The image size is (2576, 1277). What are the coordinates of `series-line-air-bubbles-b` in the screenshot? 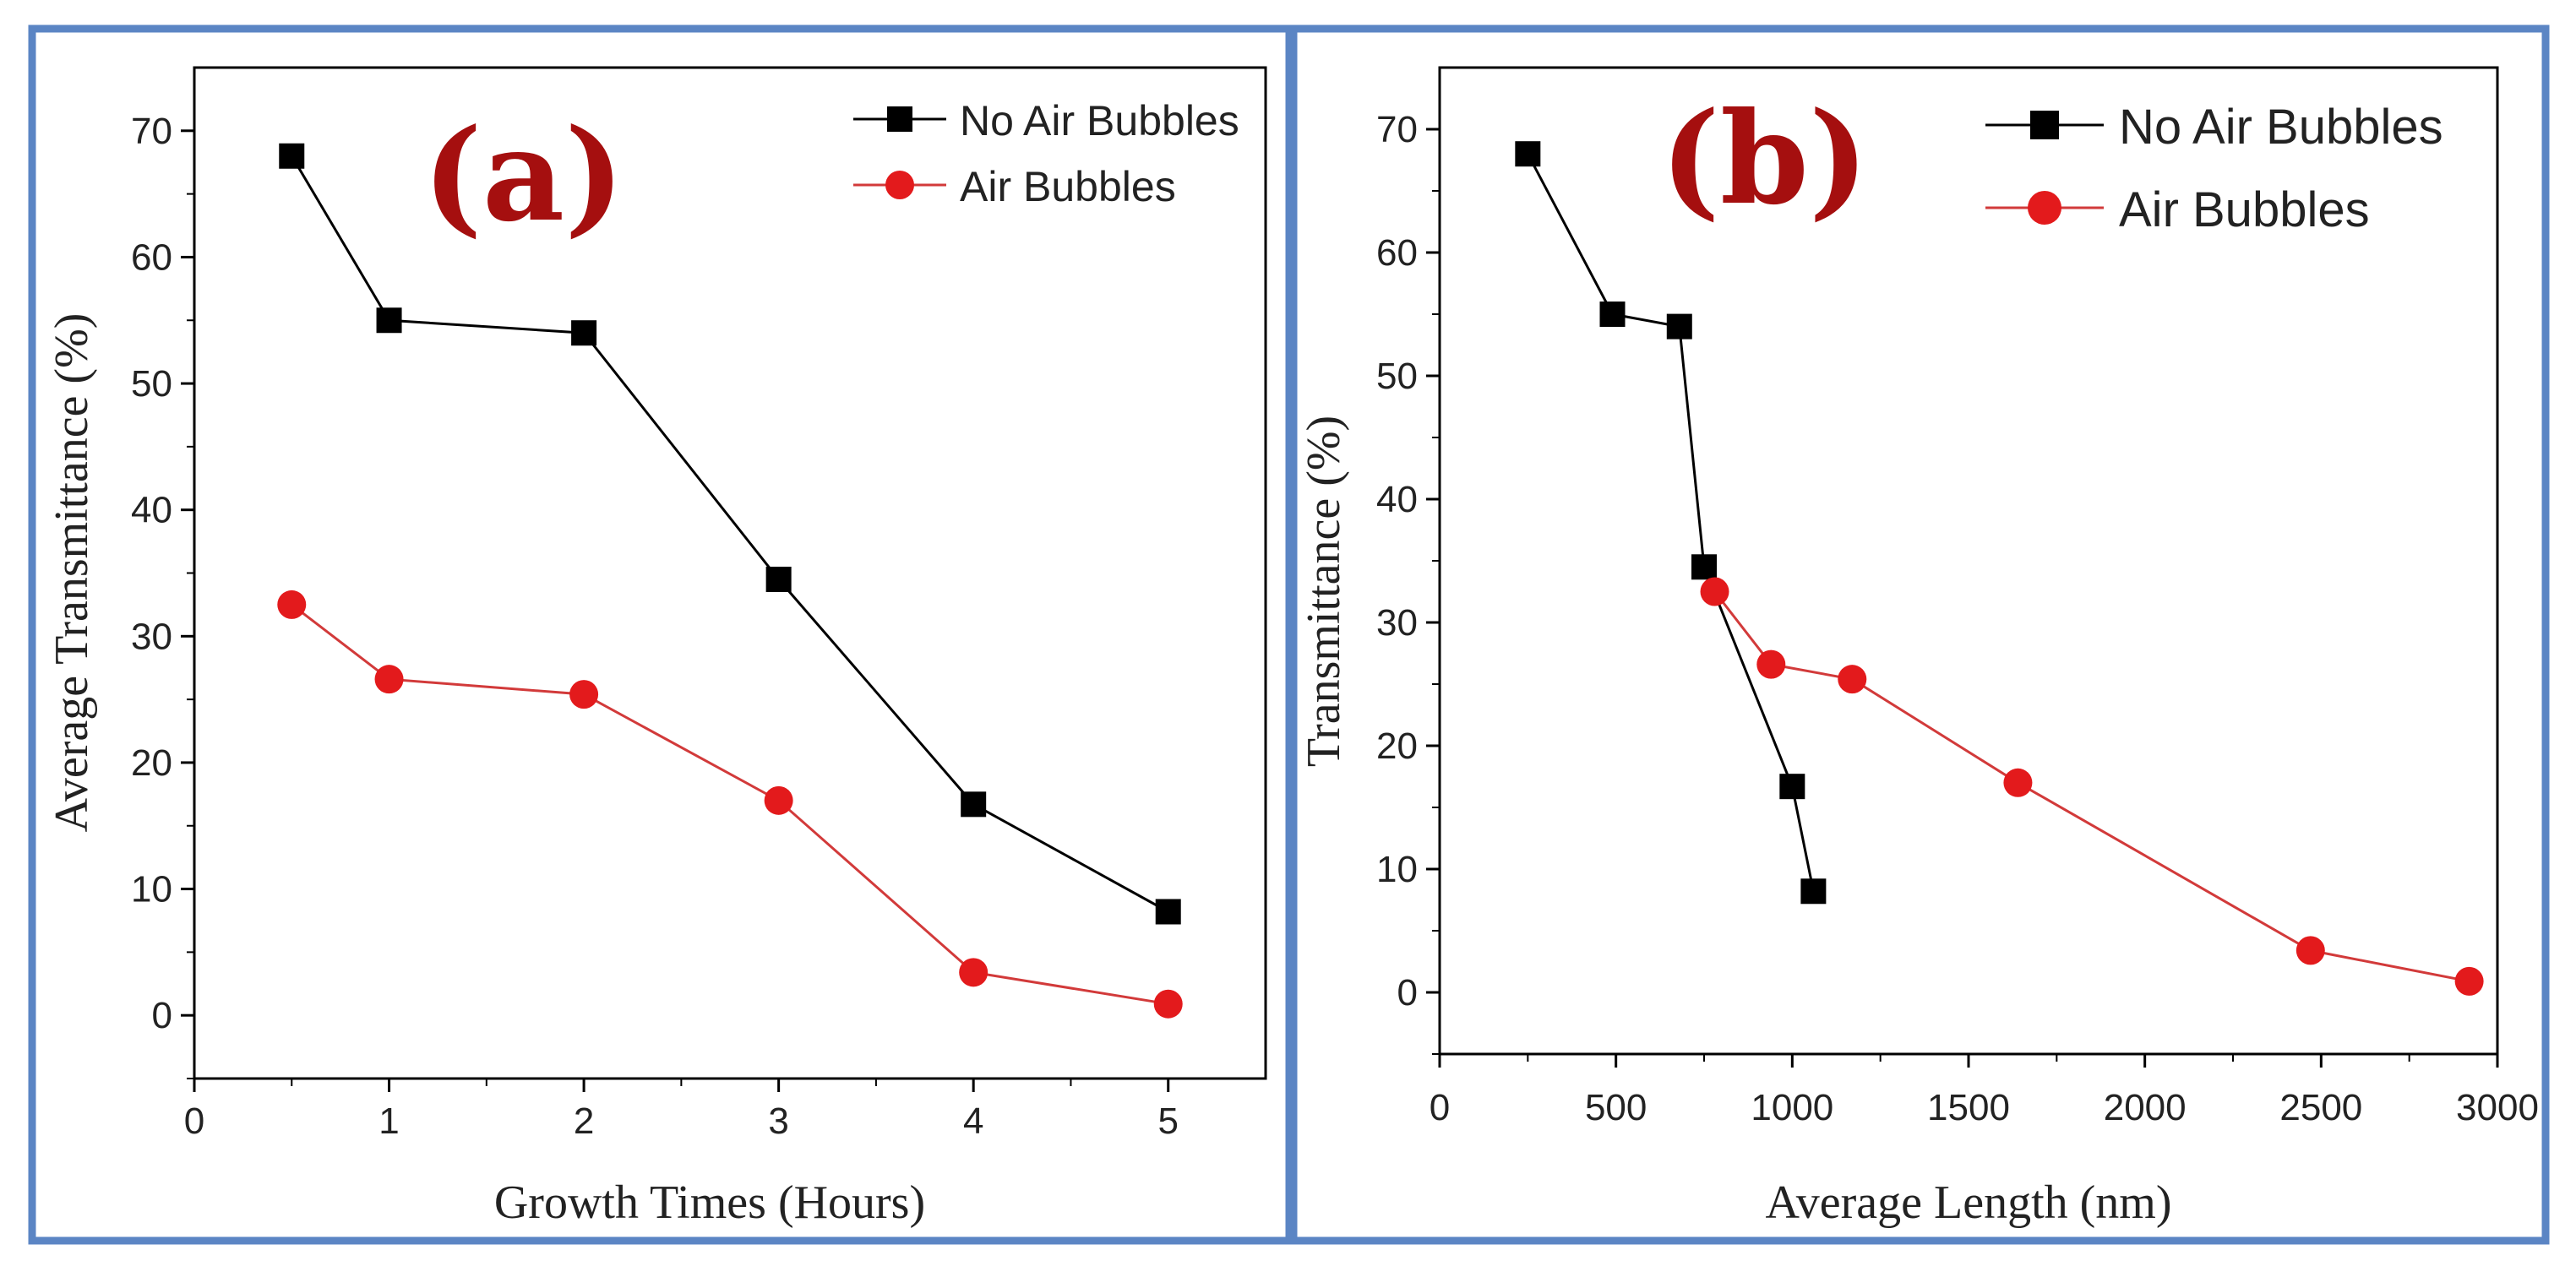 It's located at (2091, 786).